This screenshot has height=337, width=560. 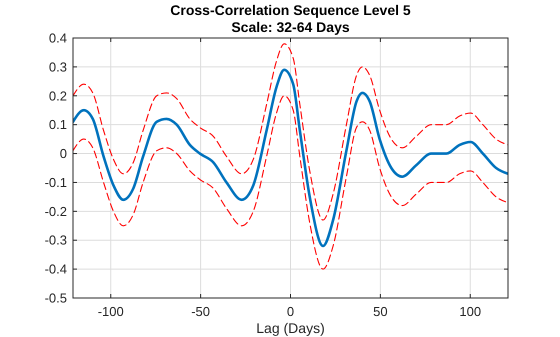 I want to click on x-tick-label: 100, so click(x=470, y=311).